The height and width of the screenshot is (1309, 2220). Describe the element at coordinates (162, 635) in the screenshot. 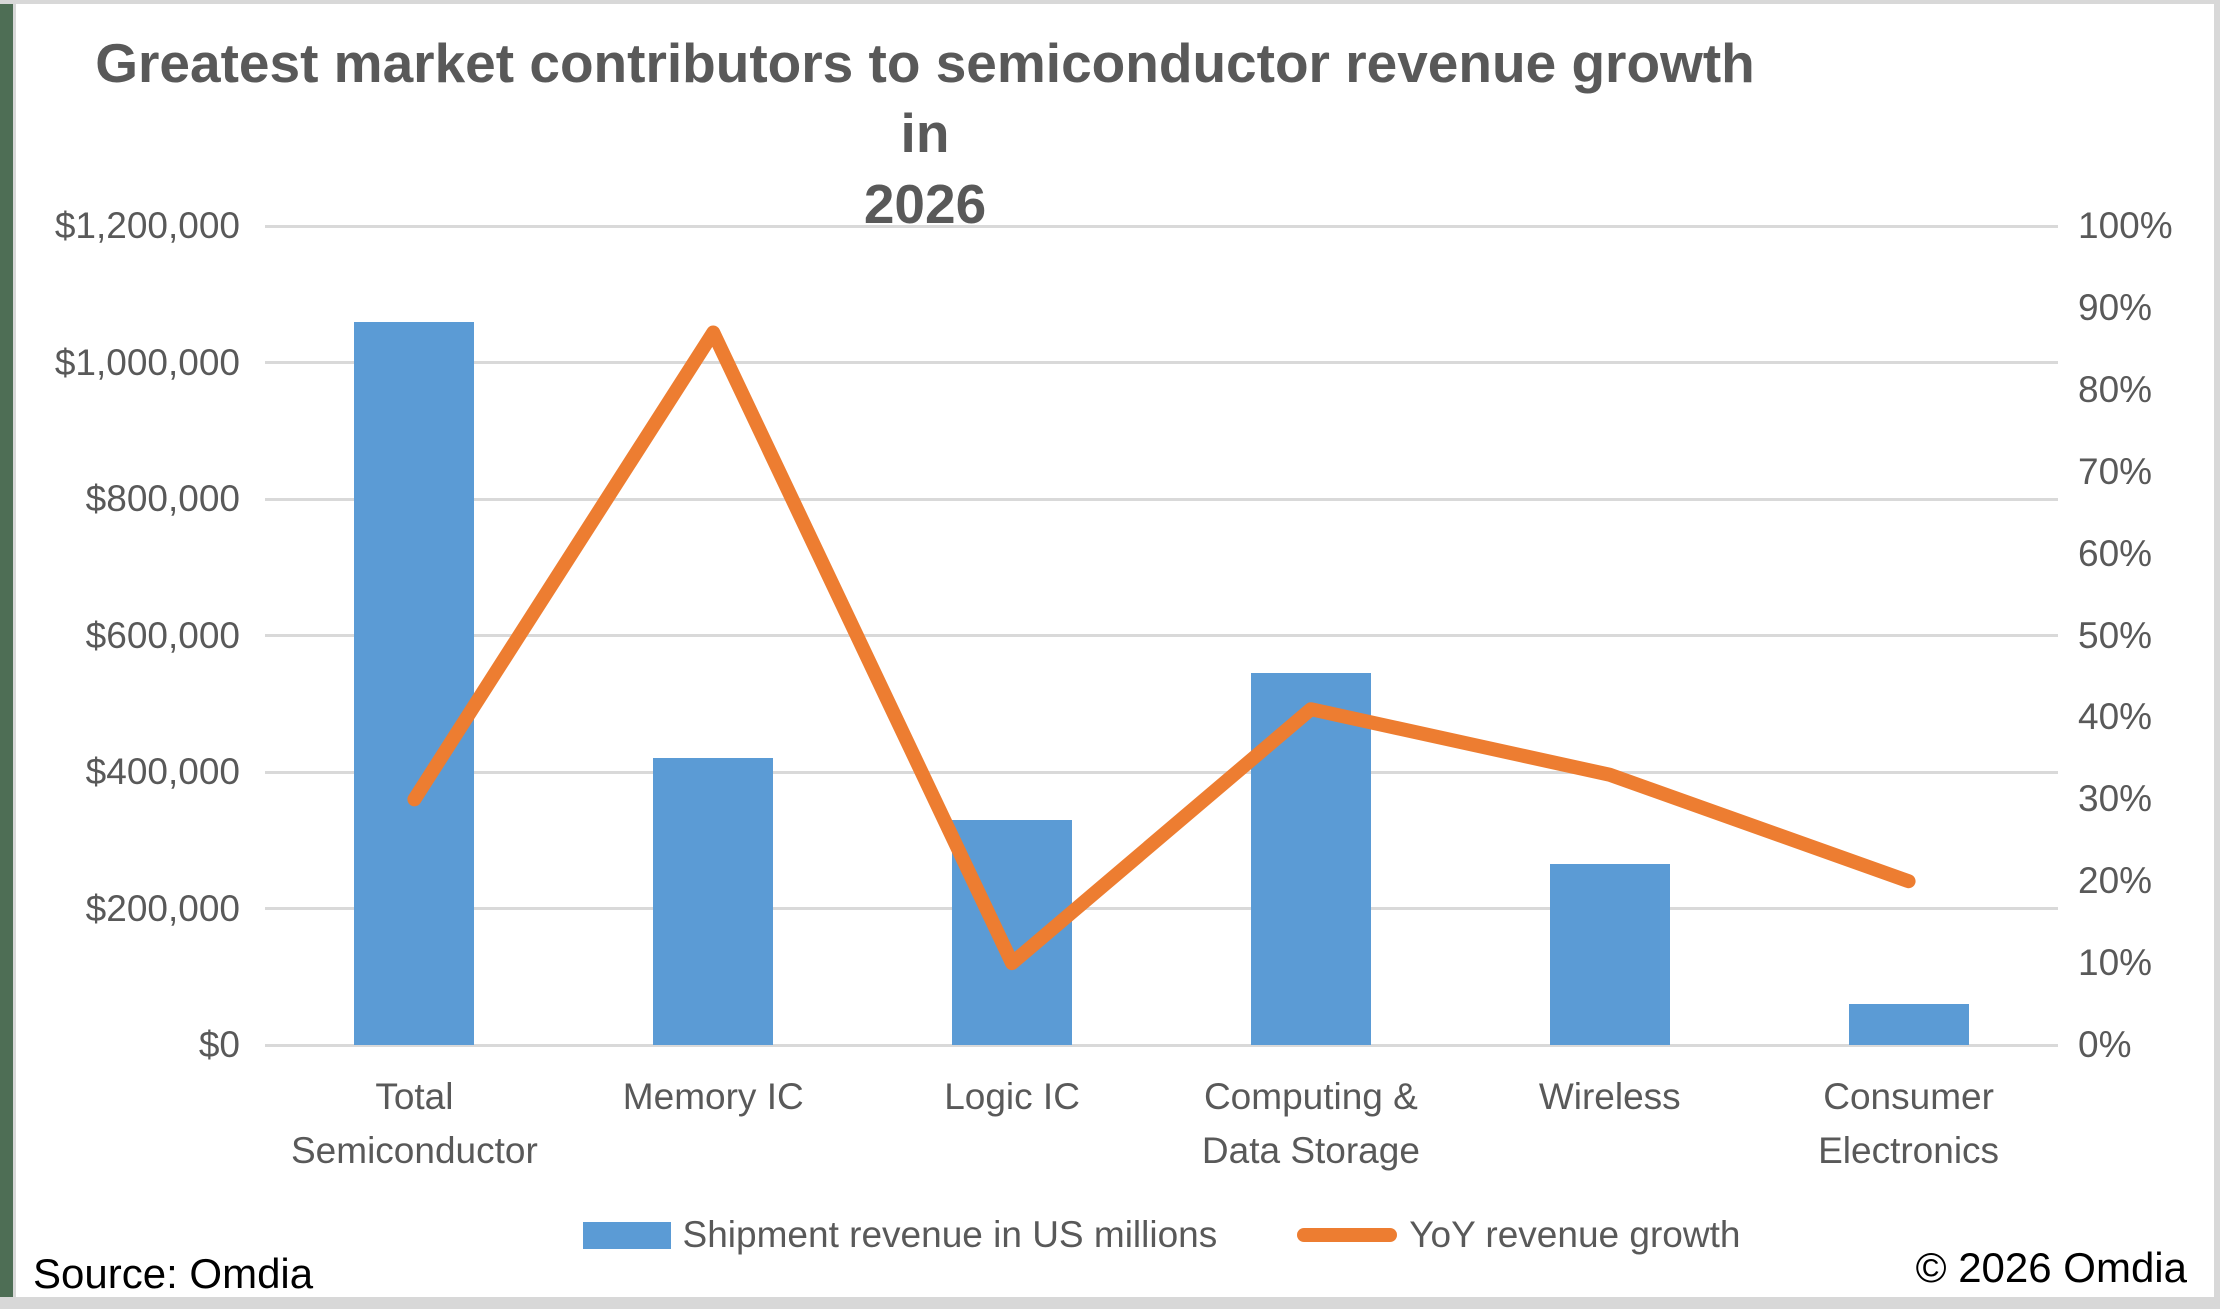

I see `left-axis-tick-label: $600,000` at that location.